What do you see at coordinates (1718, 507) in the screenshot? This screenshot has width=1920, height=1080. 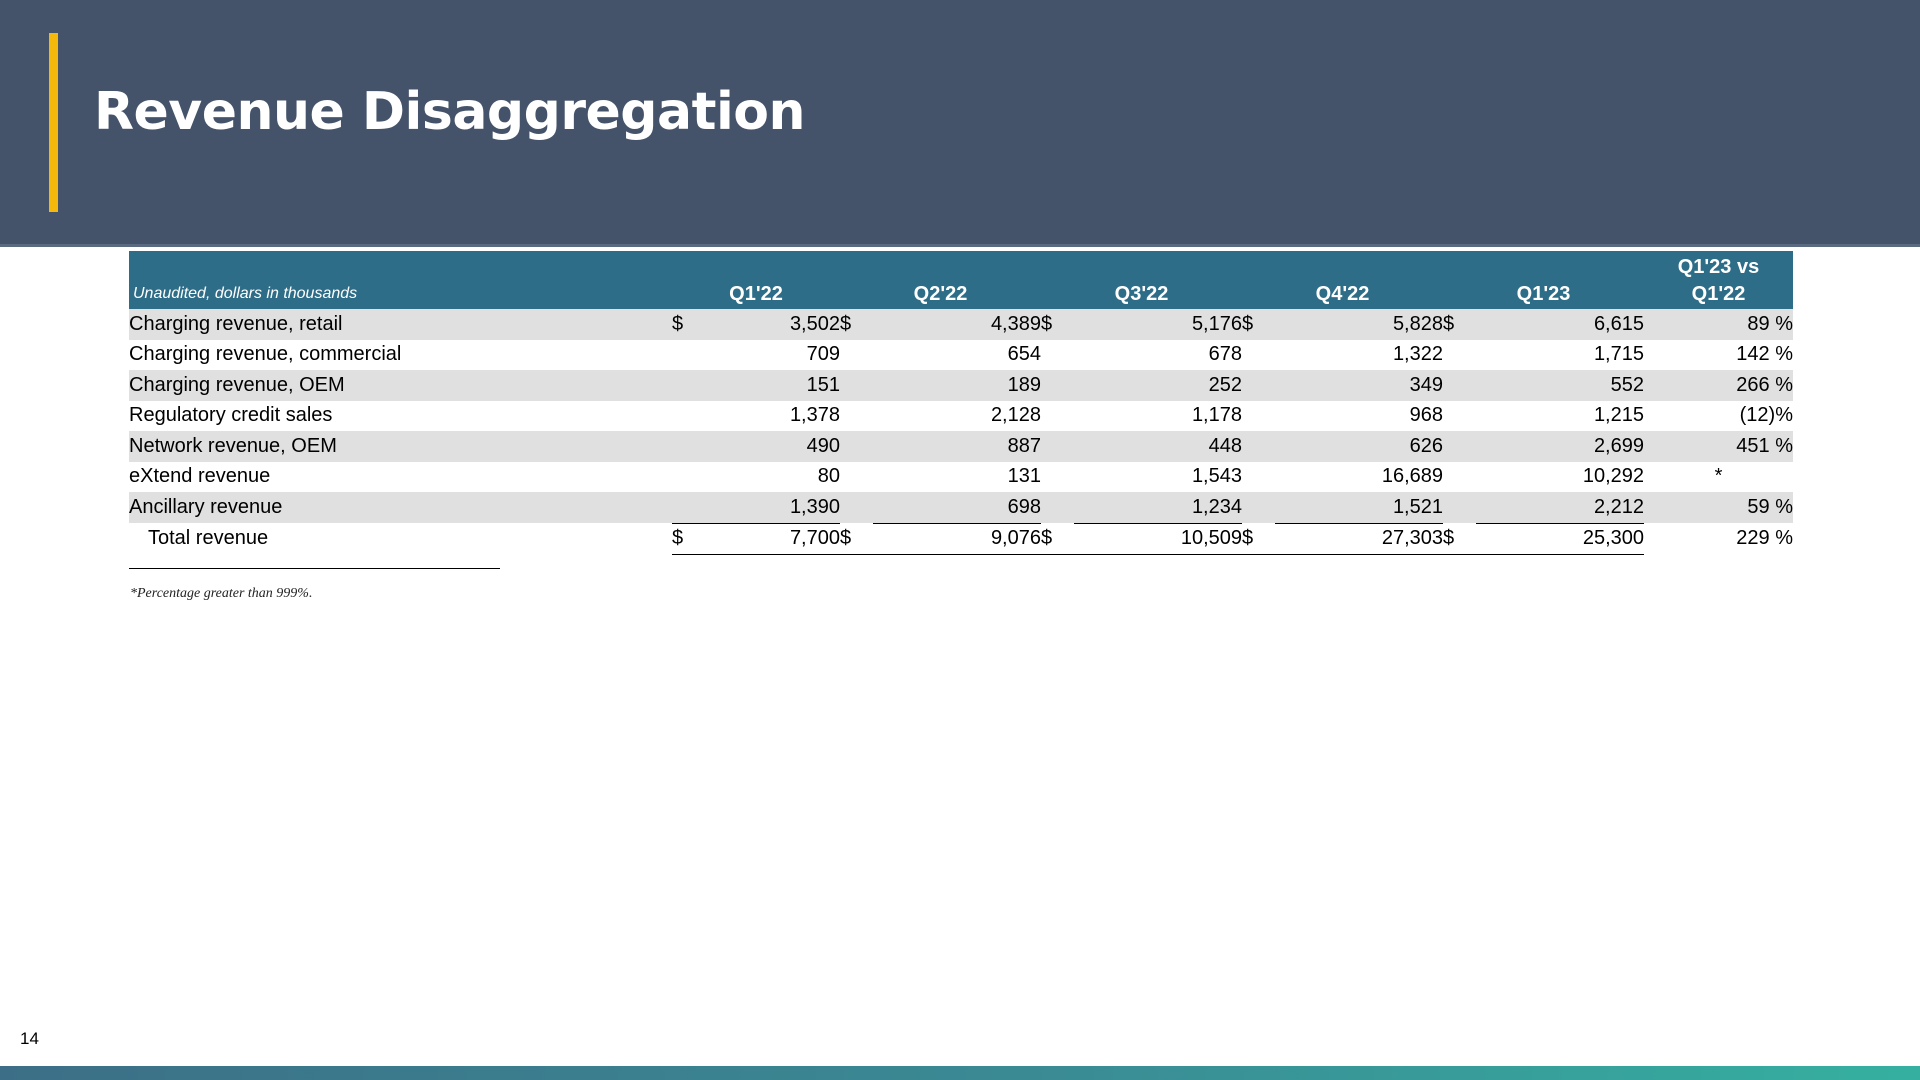 I see `change-value: 59 %` at bounding box center [1718, 507].